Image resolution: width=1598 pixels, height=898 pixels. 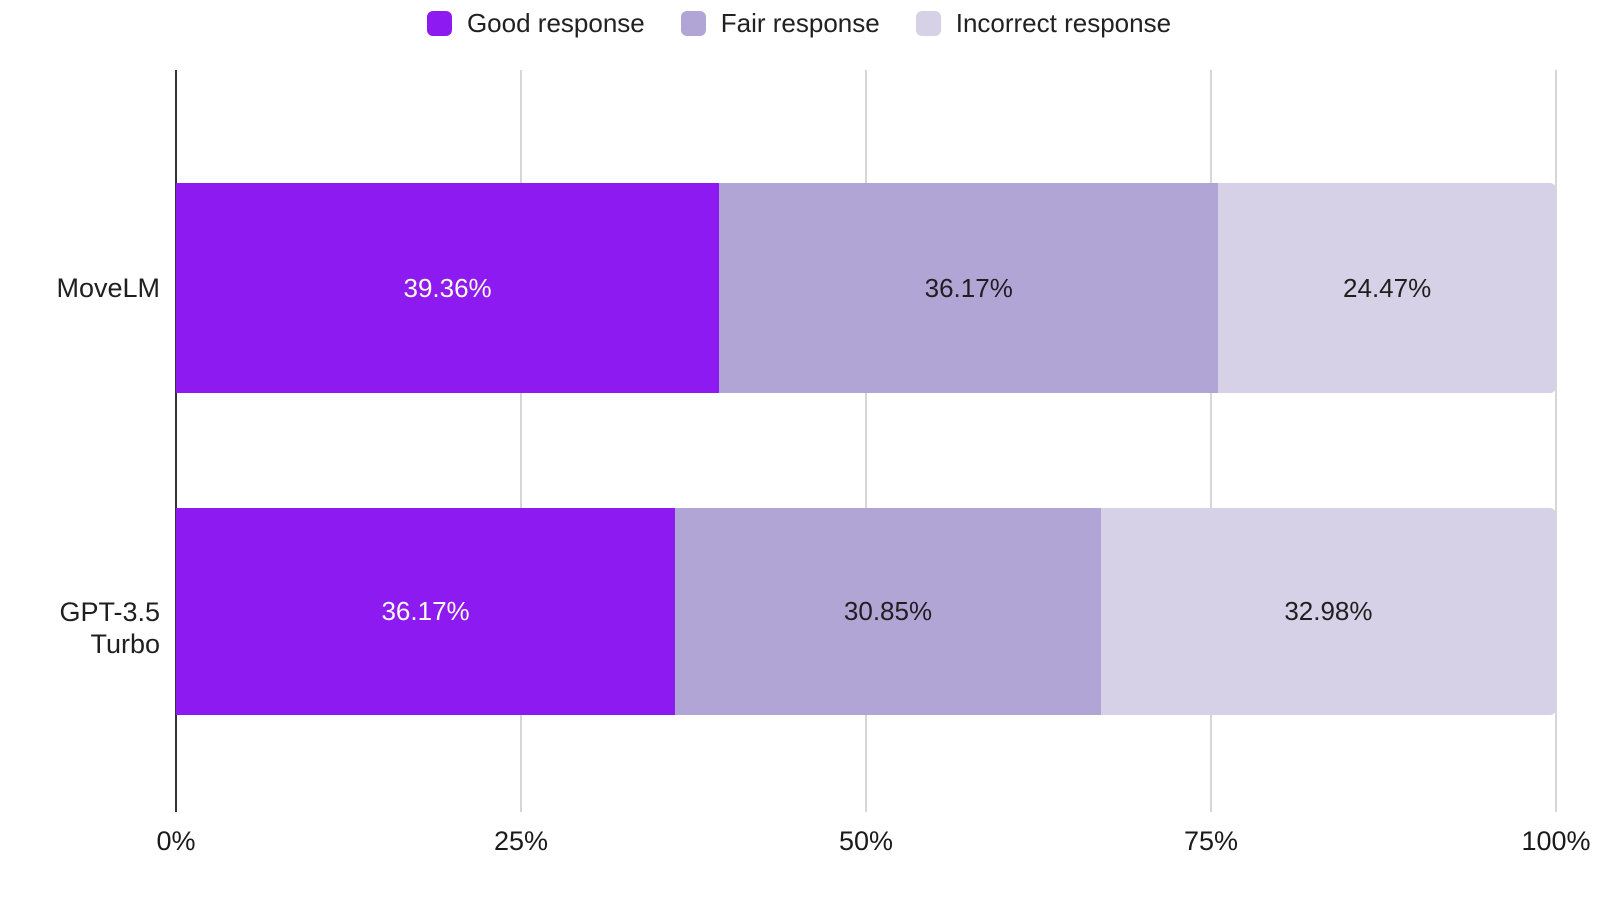 I want to click on bar-segment-incorrect-response: 24.47%, so click(x=1387, y=288).